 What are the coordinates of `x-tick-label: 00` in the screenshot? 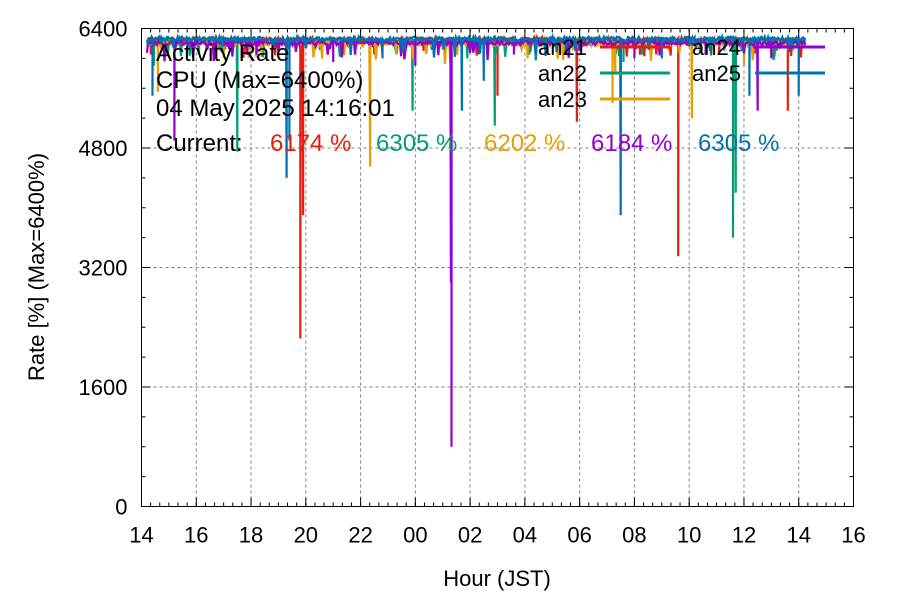 It's located at (415, 535).